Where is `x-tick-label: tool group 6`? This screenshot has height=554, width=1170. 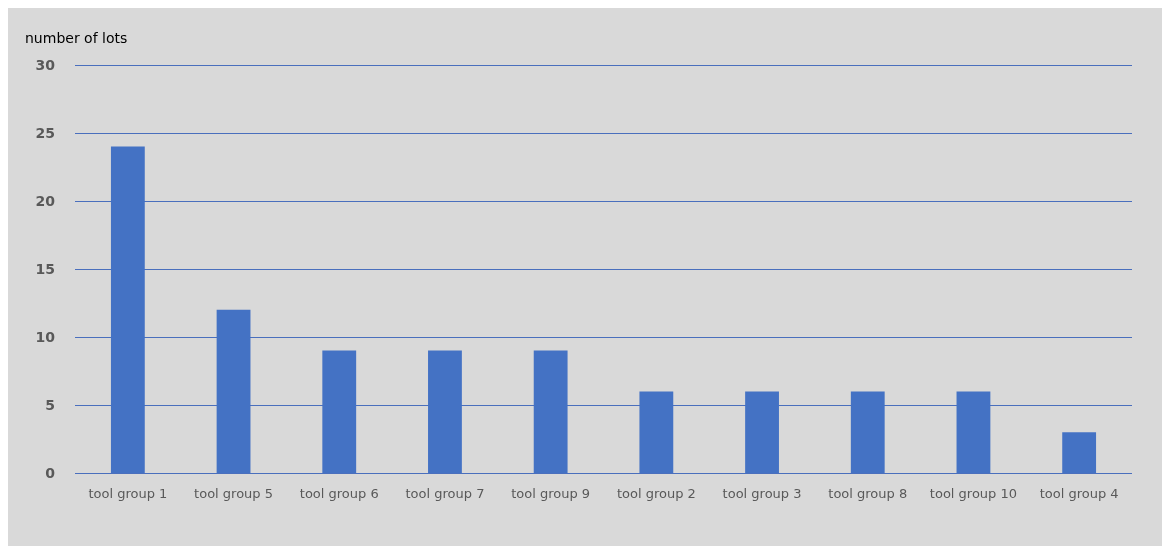 x-tick-label: tool group 6 is located at coordinates (339, 493).